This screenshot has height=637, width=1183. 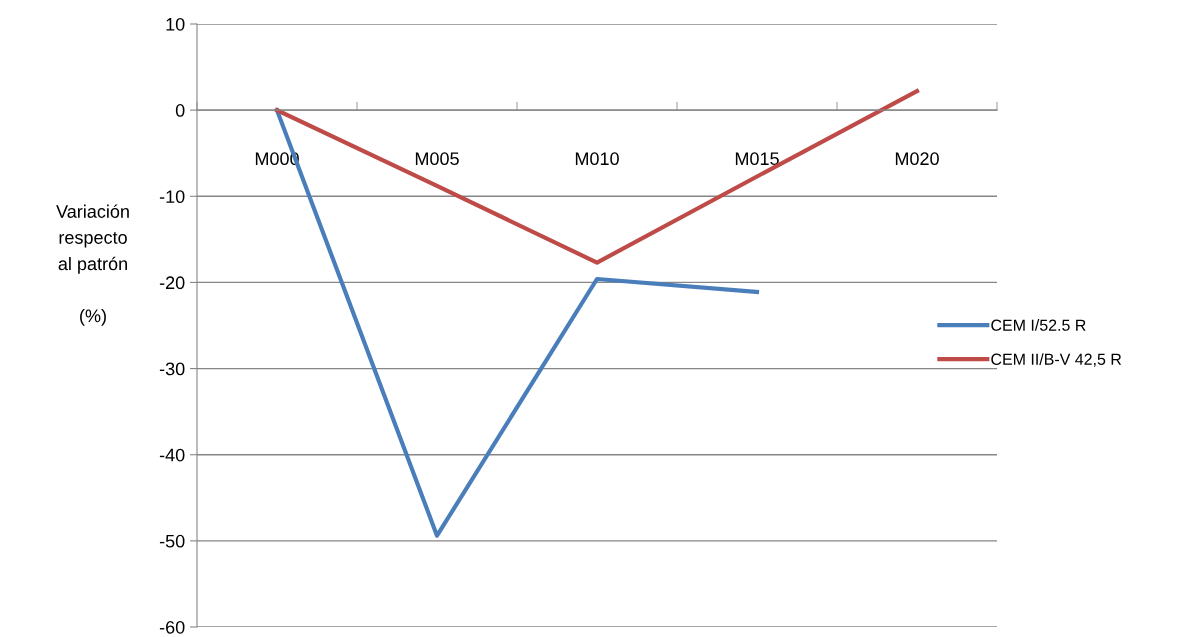 I want to click on legend-label: CEM II/B-V 42,5 R, so click(x=1056, y=360).